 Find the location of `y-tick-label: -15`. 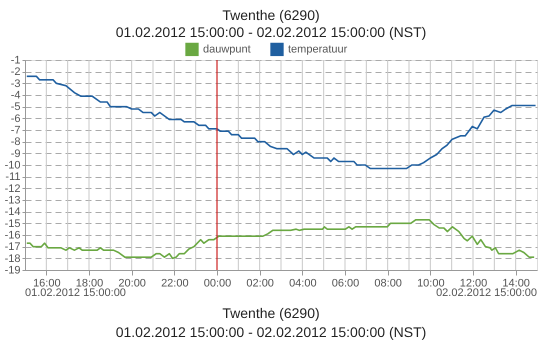

y-tick-label: -15 is located at coordinates (12, 224).